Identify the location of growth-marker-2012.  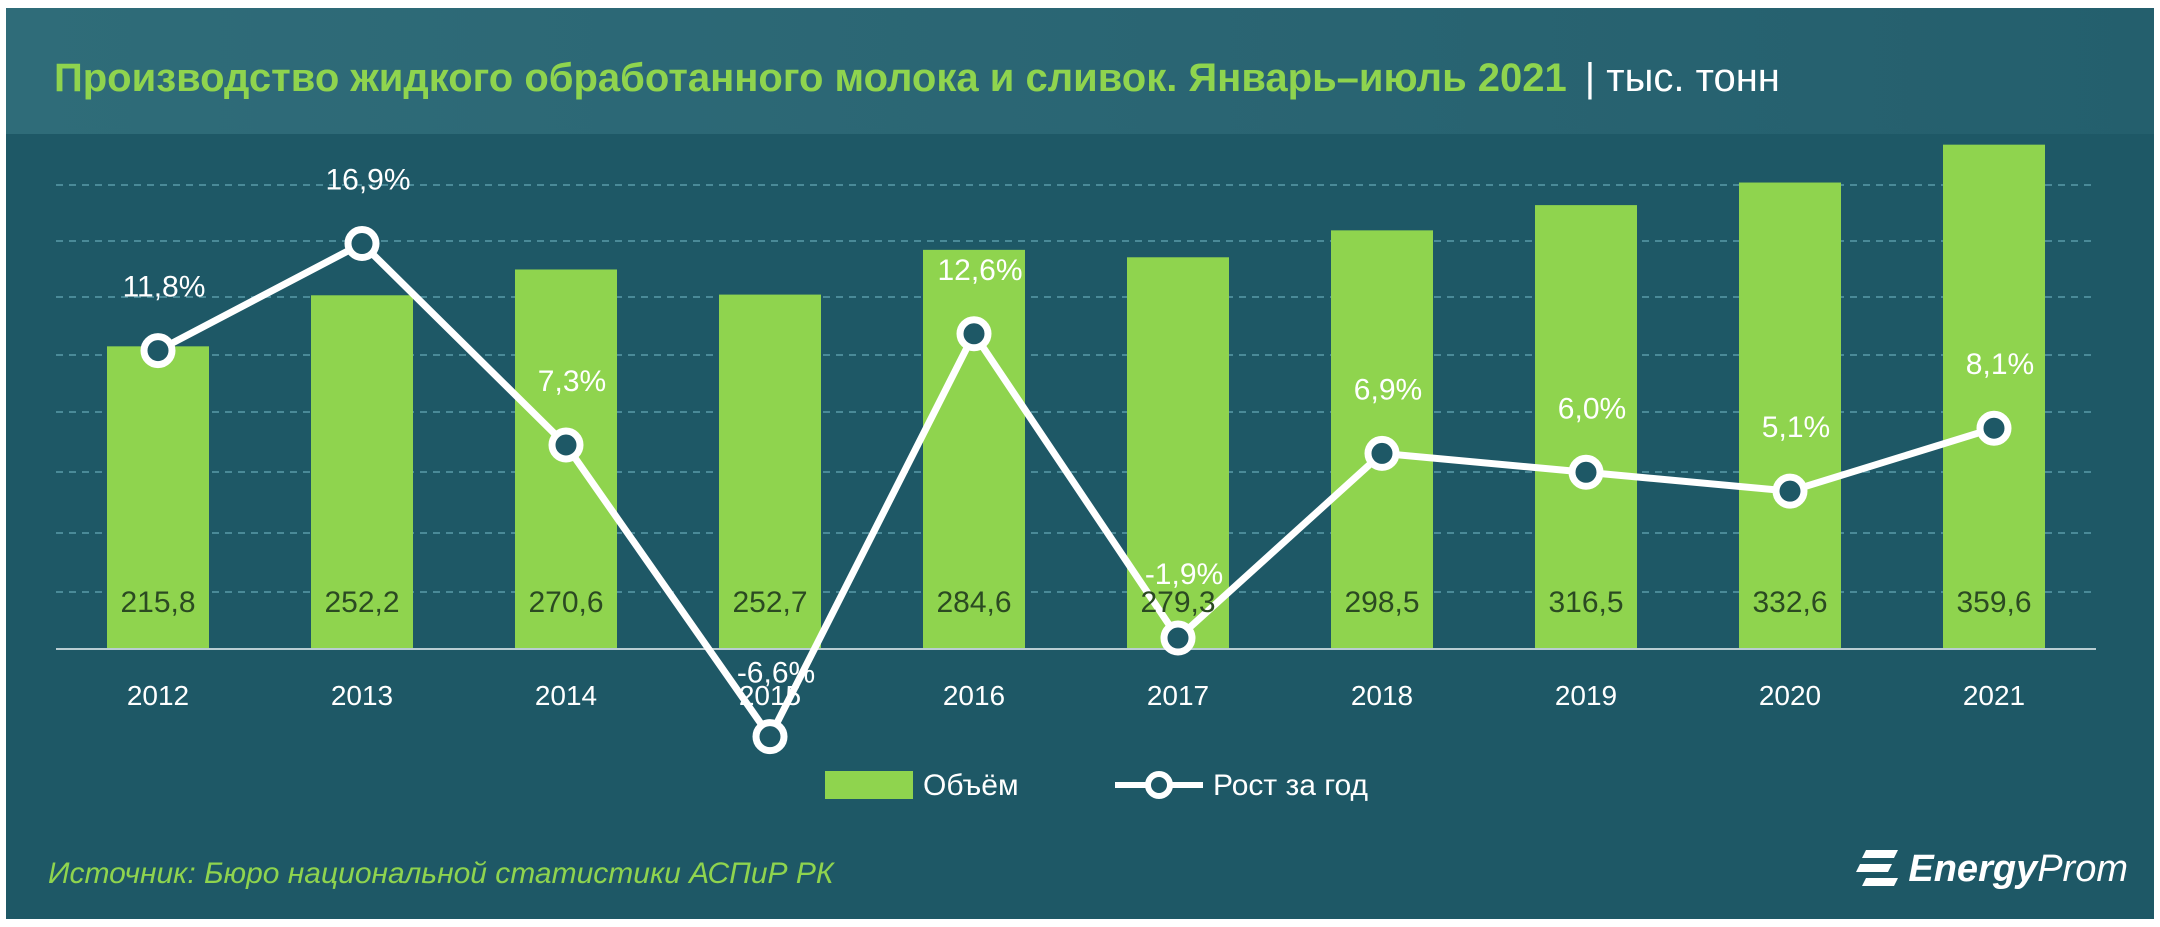
(158, 351).